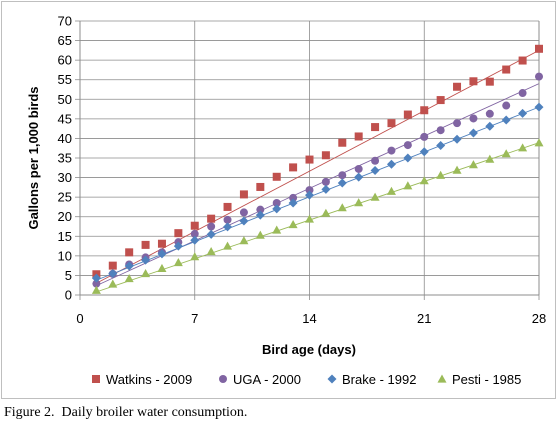 The width and height of the screenshot is (559, 422). What do you see at coordinates (194, 318) in the screenshot?
I see `x-tick-label: 7` at bounding box center [194, 318].